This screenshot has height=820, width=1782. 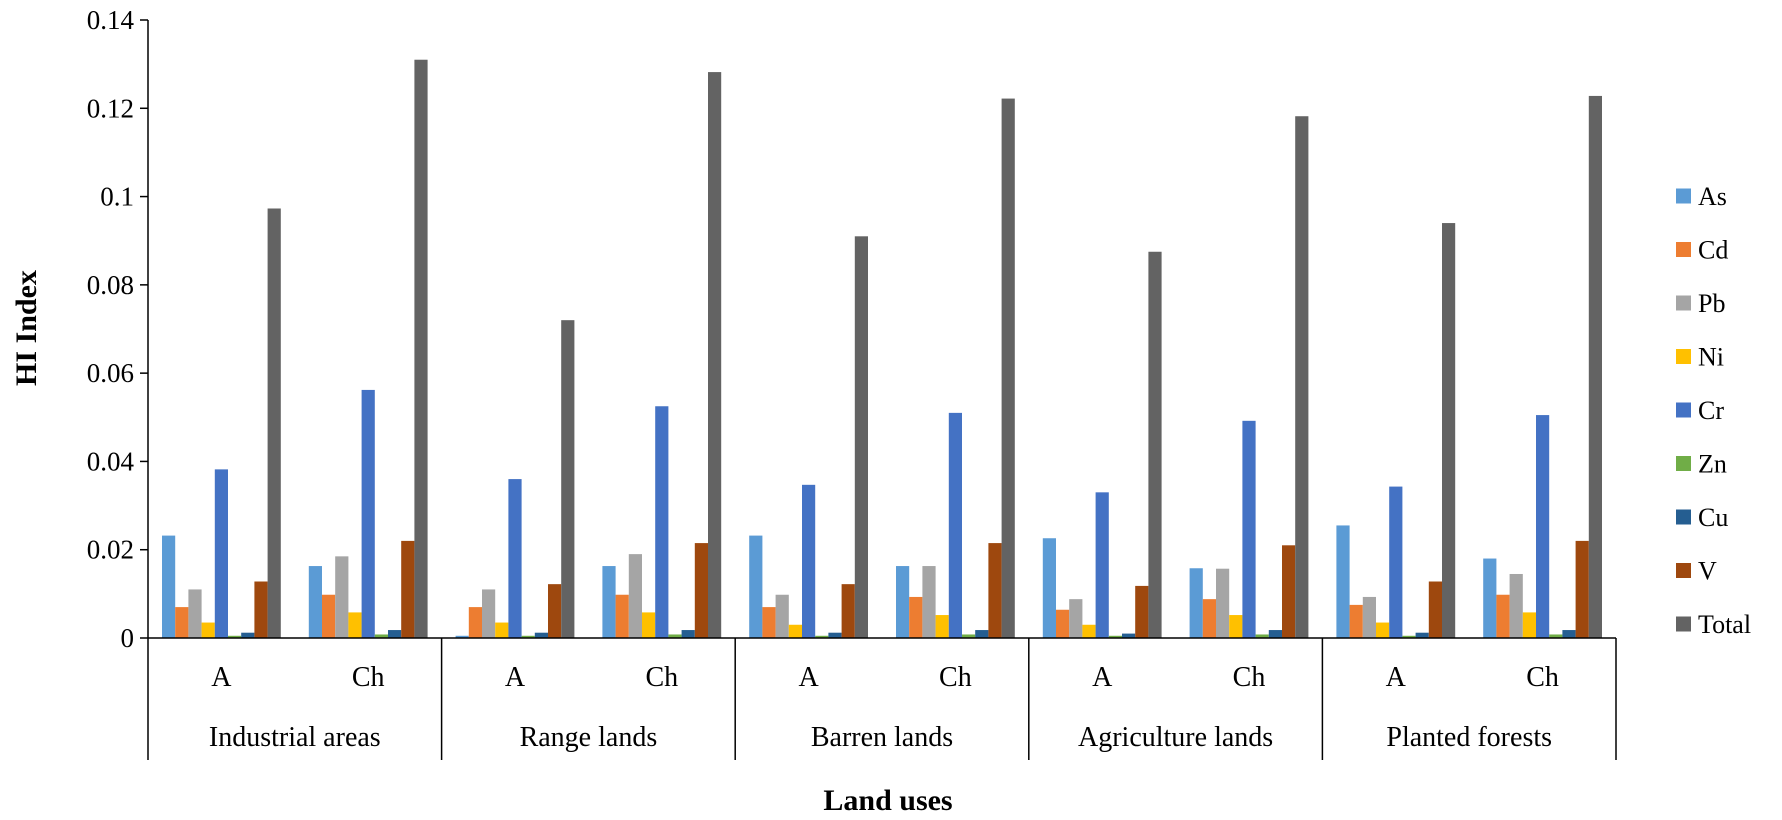 What do you see at coordinates (110, 373) in the screenshot?
I see `y-tick-label: 0.06` at bounding box center [110, 373].